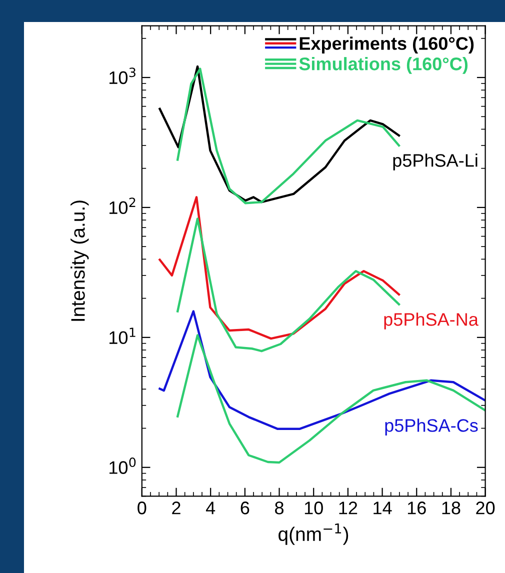 This screenshot has width=505, height=573. I want to click on x-tick-label: 18, so click(451, 508).